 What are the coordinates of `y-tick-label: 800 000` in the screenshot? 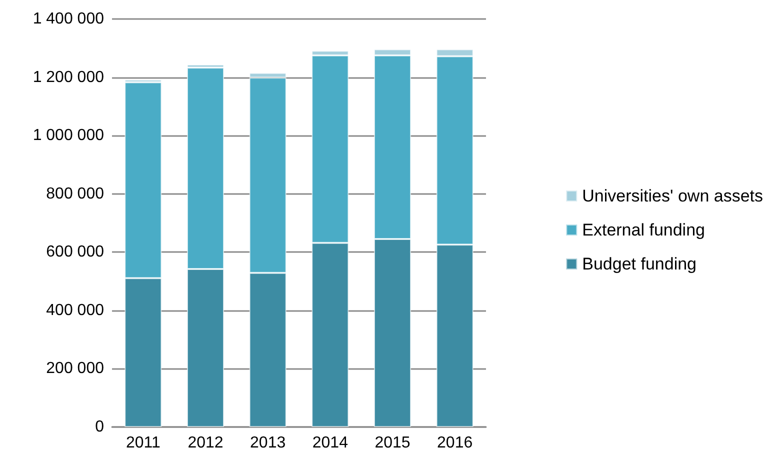 It's located at (75, 193).